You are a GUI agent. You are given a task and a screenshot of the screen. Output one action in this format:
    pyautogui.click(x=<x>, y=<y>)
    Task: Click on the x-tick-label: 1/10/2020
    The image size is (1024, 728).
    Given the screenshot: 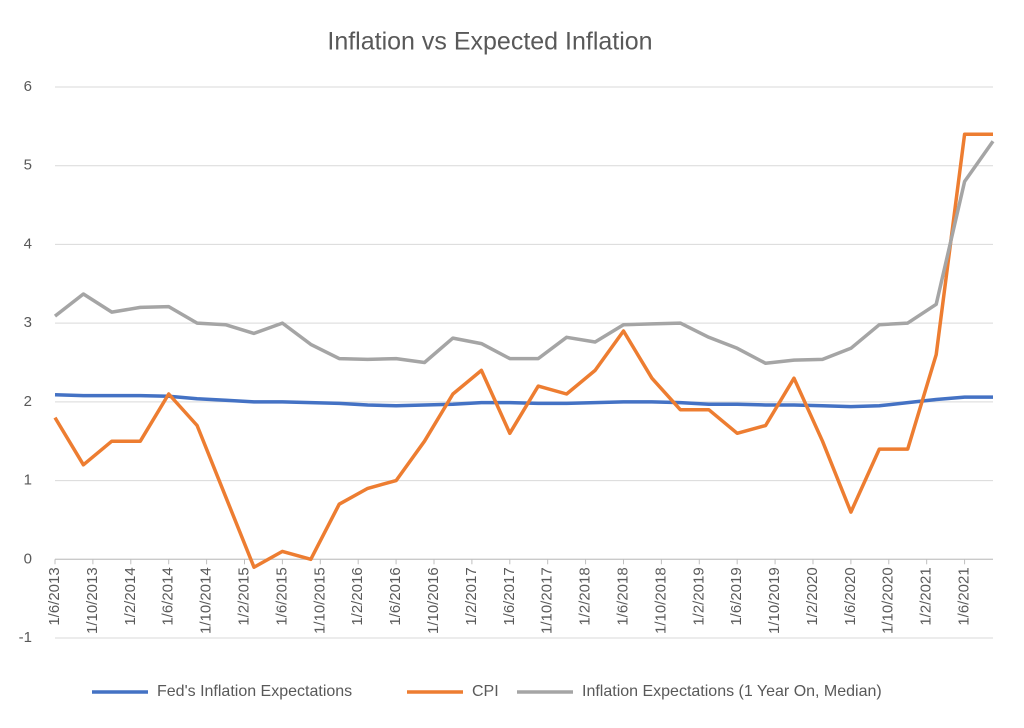 What is the action you would take?
    pyautogui.click(x=888, y=600)
    